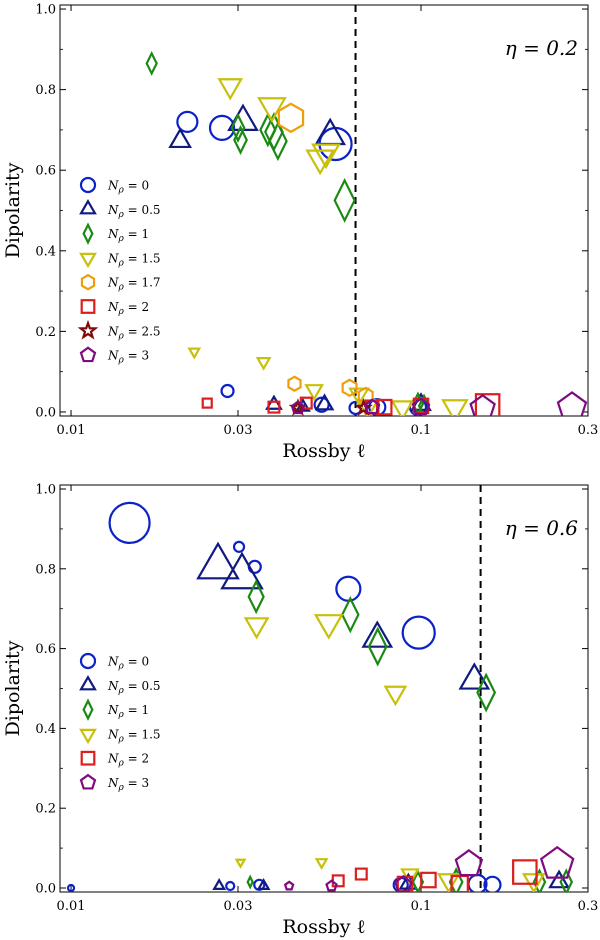 This screenshot has width=600, height=940. What do you see at coordinates (45, 251) in the screenshot?
I see `y-tick-label: 0.4` at bounding box center [45, 251].